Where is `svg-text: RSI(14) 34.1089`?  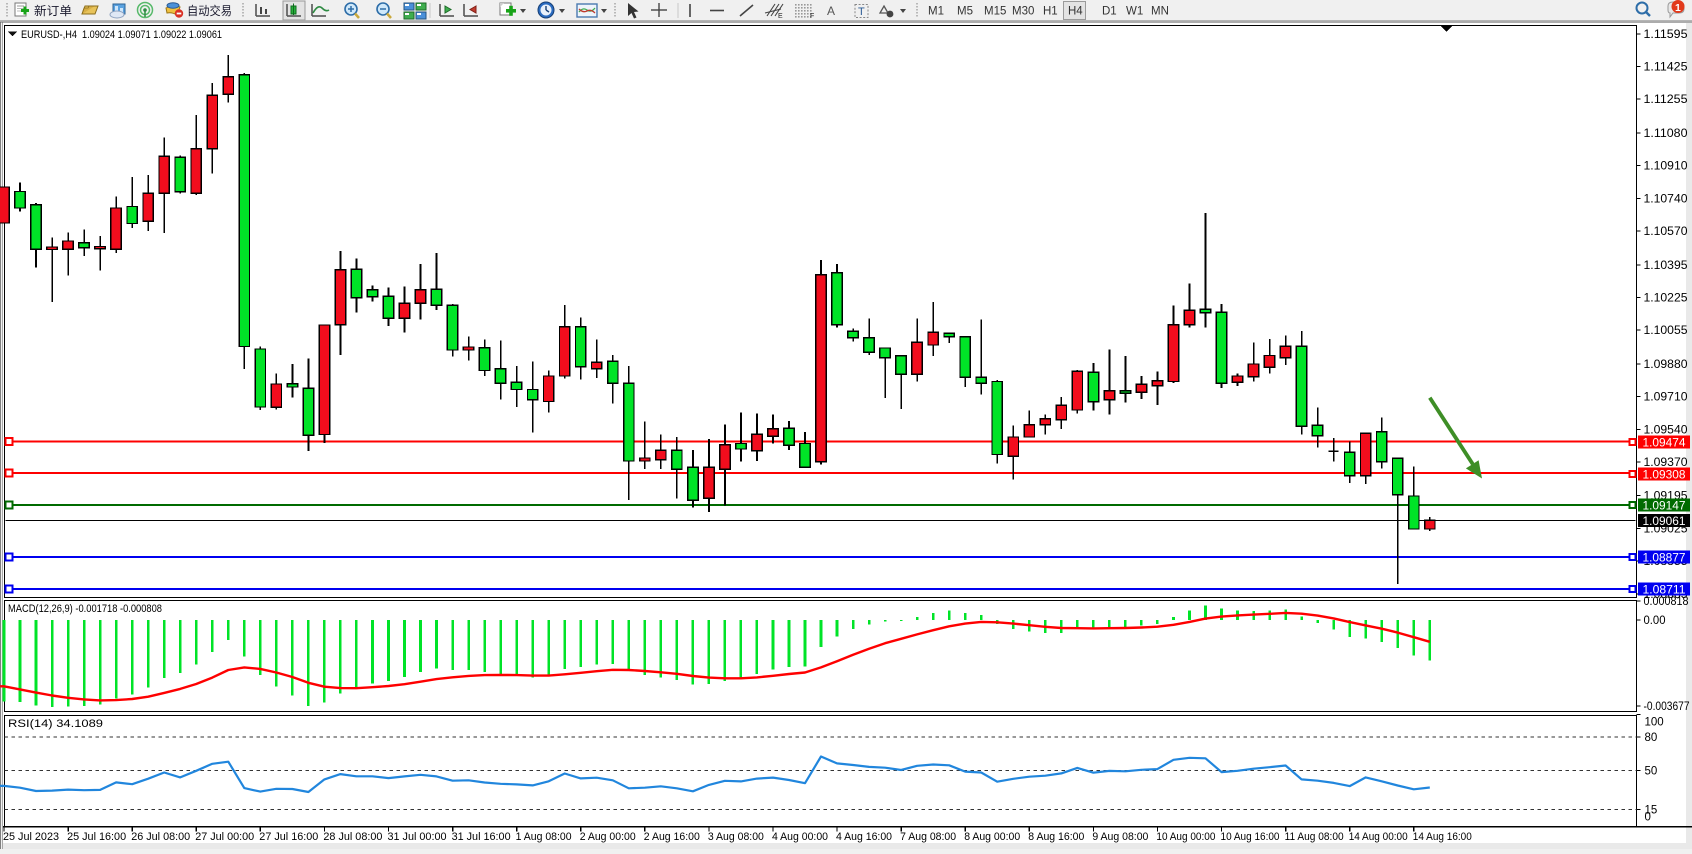 svg-text: RSI(14) 34.1089 is located at coordinates (55, 724).